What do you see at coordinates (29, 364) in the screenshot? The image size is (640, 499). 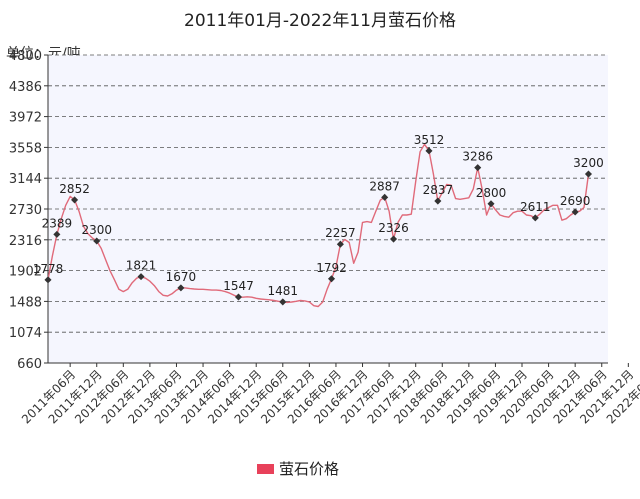 I see `y-tick-label: 660` at bounding box center [29, 364].